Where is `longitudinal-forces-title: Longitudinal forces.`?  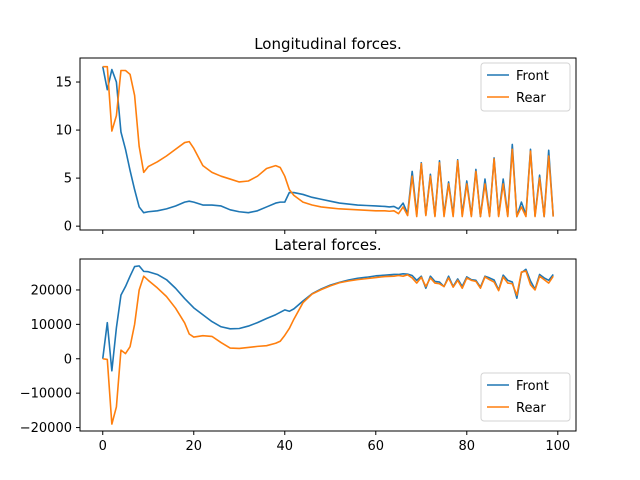 longitudinal-forces-title: Longitudinal forces. is located at coordinates (328, 44).